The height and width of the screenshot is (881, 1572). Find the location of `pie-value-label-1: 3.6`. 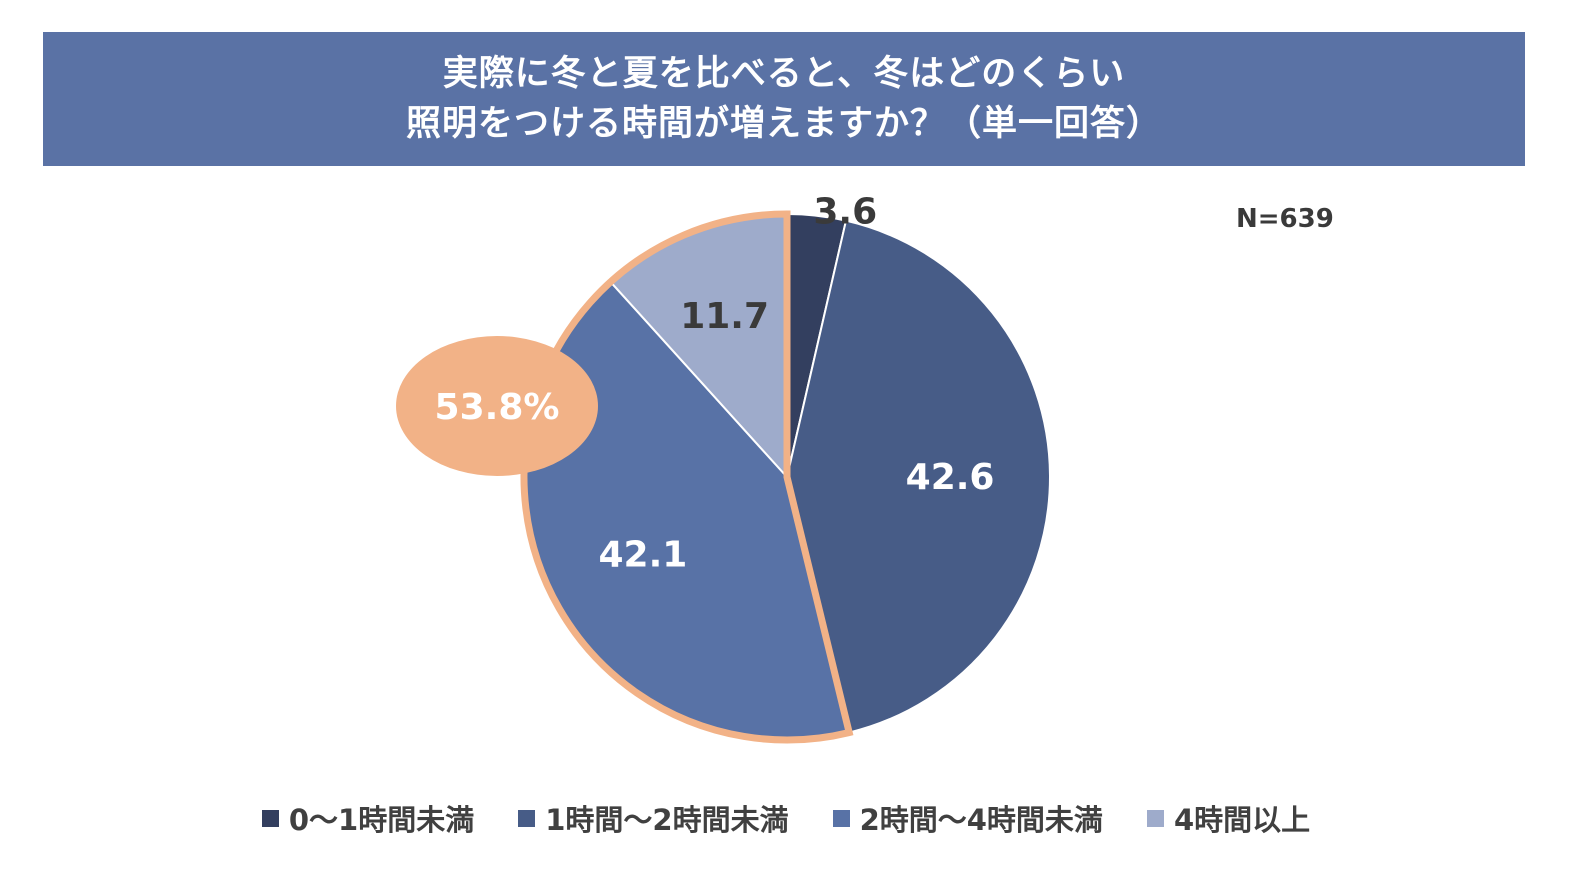

pie-value-label-1: 3.6 is located at coordinates (845, 211).